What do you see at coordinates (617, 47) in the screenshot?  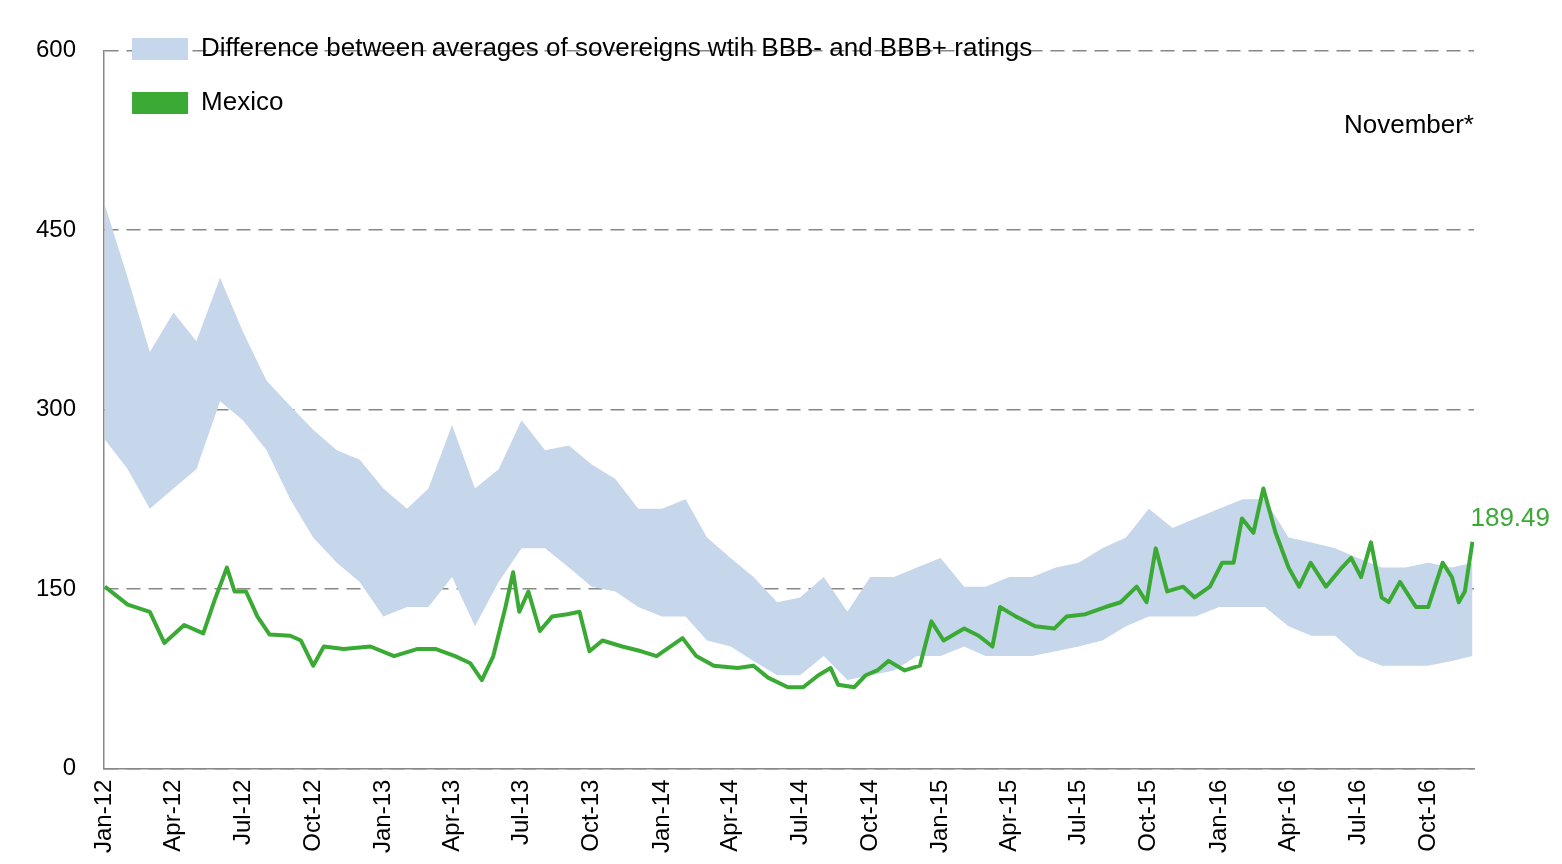 I see `legend-label: Difference between averages of sovereigns wtih BBB- and BBB+ ratings` at bounding box center [617, 47].